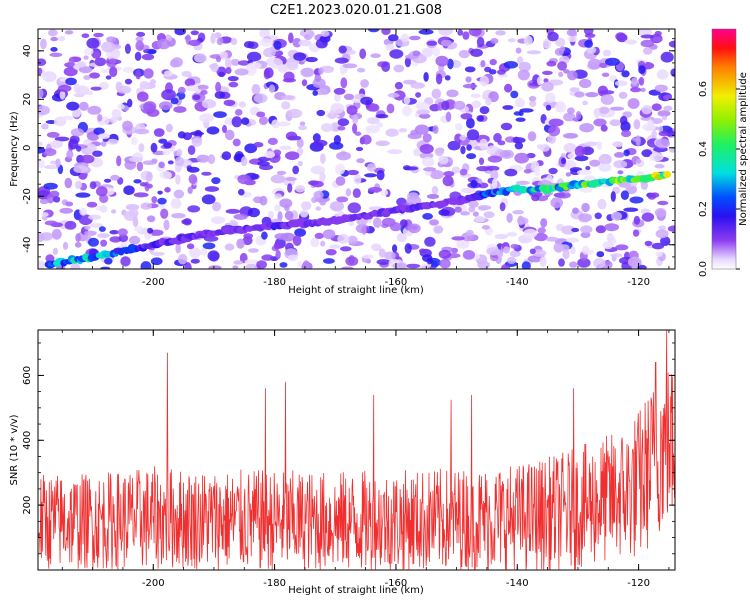 This screenshot has width=750, height=600. Describe the element at coordinates (703, 149) in the screenshot. I see `colorbar-tick-label: 0.4` at that location.